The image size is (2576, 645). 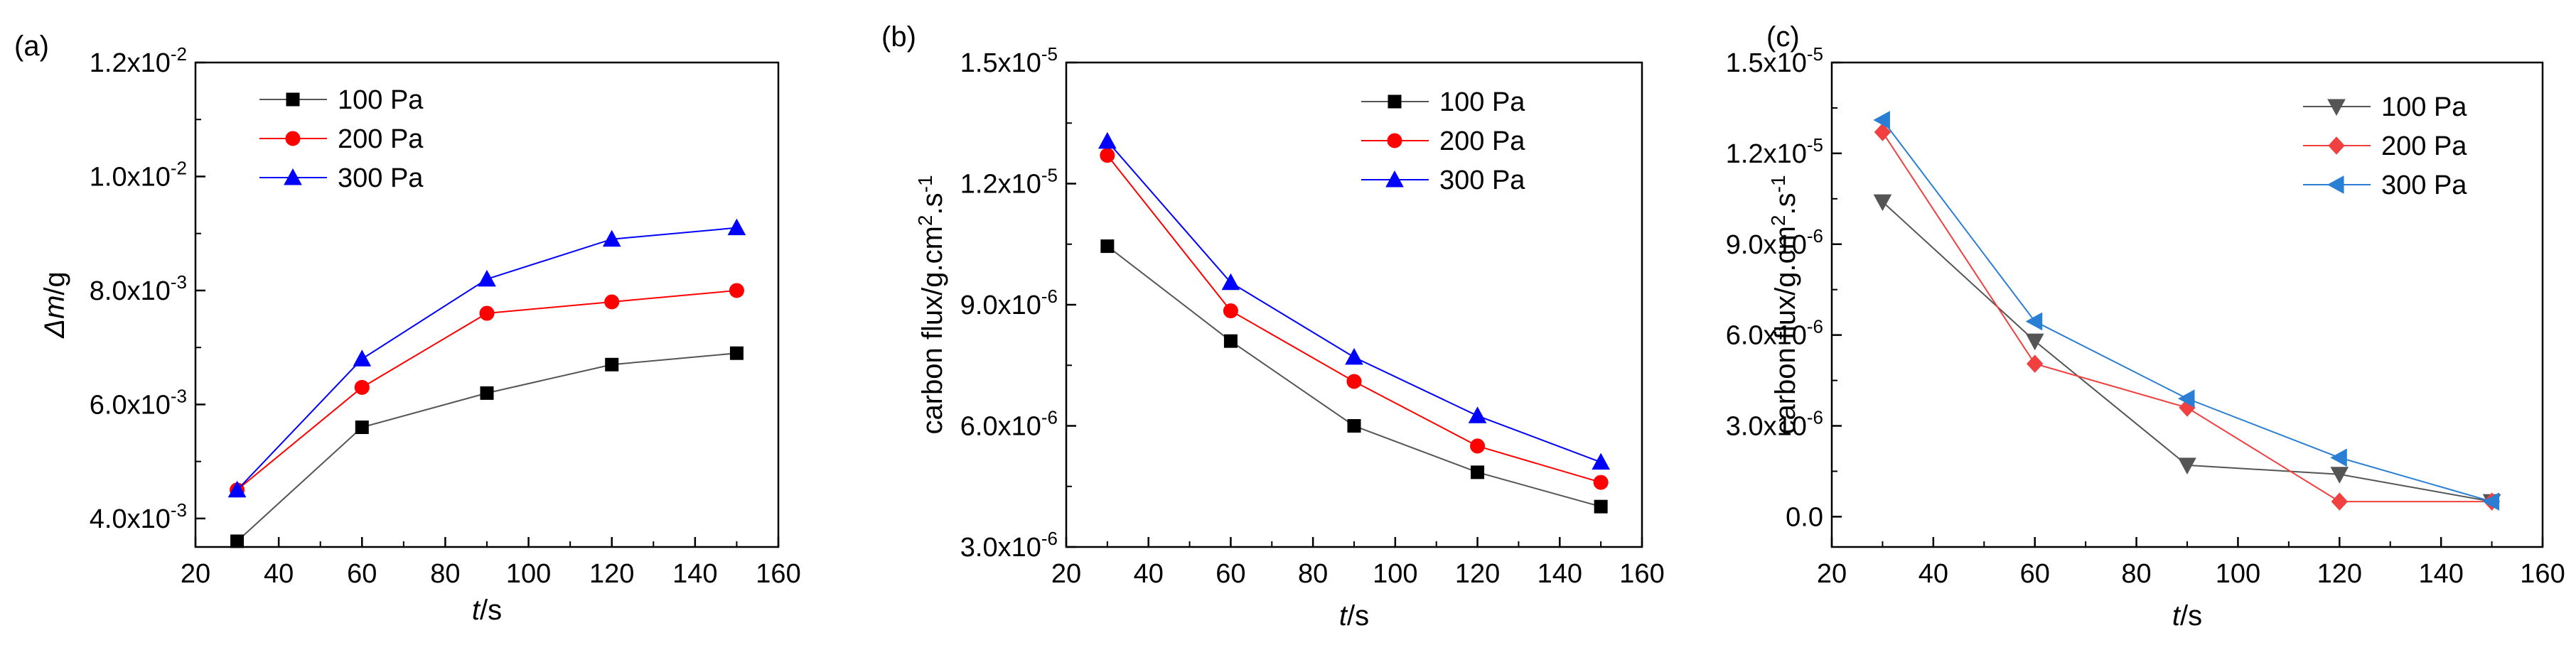 What do you see at coordinates (138, 174) in the screenshot?
I see `y-tick-label: 1.0x10⁻²` at bounding box center [138, 174].